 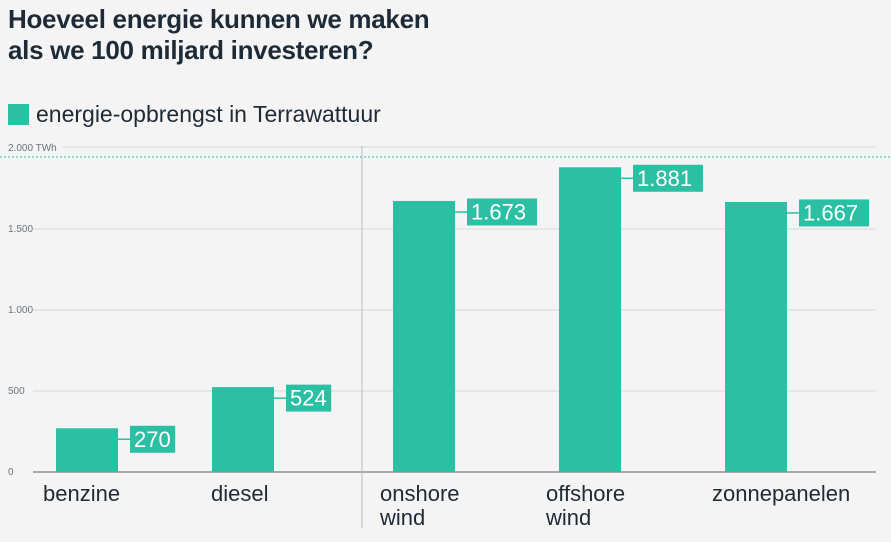 What do you see at coordinates (11, 472) in the screenshot?
I see `y-tick-label: 0` at bounding box center [11, 472].